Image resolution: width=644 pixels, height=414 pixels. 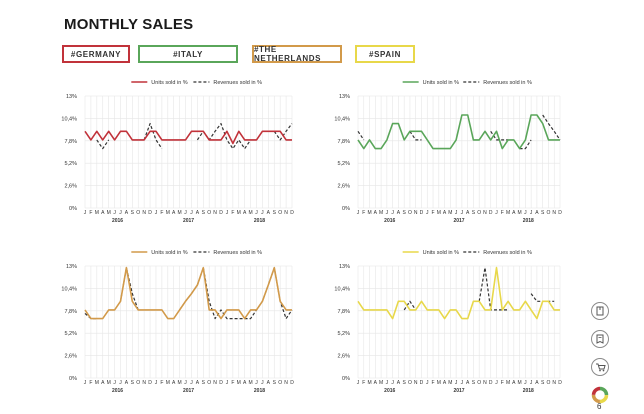 What do you see at coordinates (600, 339) in the screenshot?
I see `receipt-icon` at bounding box center [600, 339].